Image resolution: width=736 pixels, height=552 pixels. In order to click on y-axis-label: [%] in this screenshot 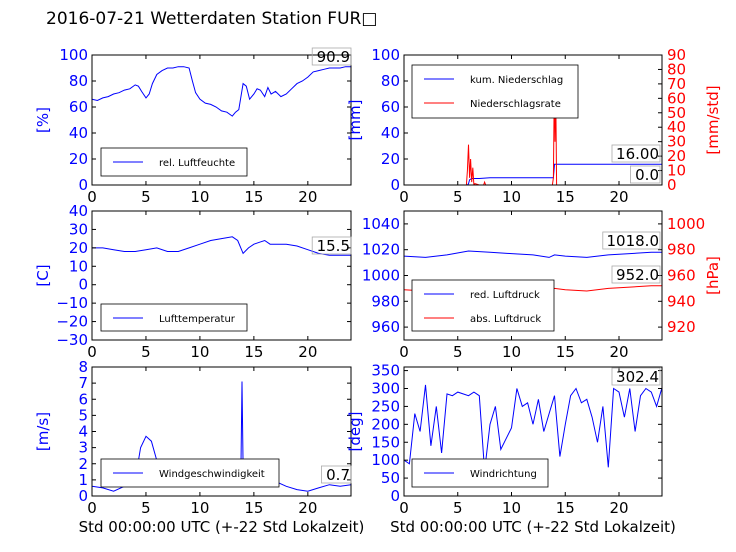, I will do `click(43, 120)`.